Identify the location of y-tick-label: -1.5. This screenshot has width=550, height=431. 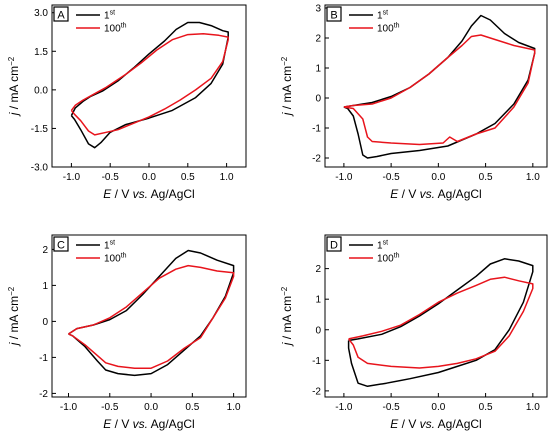
(40, 129).